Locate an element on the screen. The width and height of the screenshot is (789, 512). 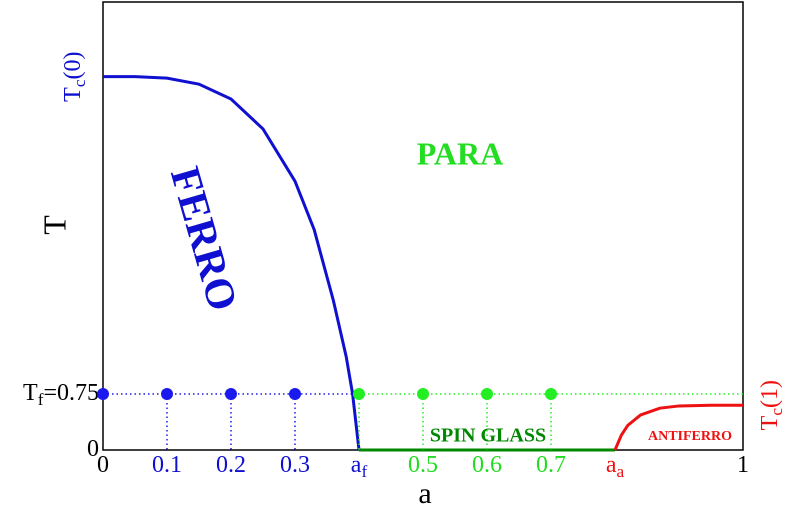
curve is located at coordinates (678, 427).